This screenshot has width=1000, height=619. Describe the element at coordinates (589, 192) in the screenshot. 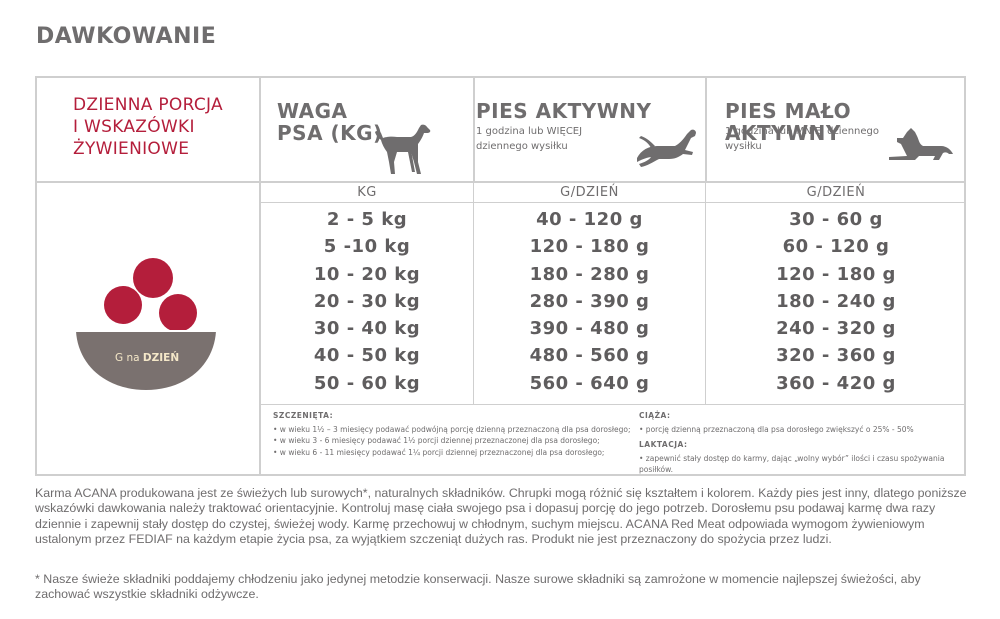

I see `gday-subheader-active: G/DZIEŃ` at that location.